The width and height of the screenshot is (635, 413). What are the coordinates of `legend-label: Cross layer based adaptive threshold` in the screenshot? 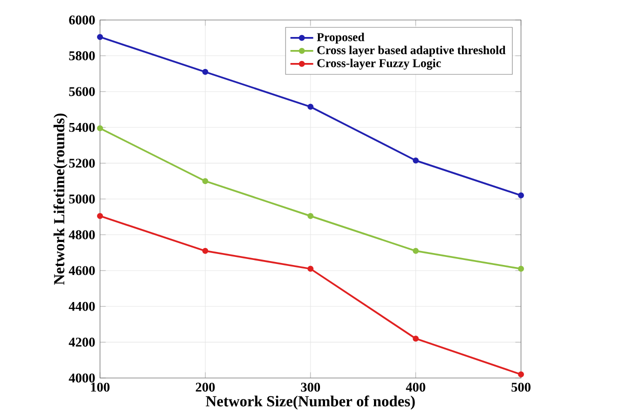 It's located at (411, 51).